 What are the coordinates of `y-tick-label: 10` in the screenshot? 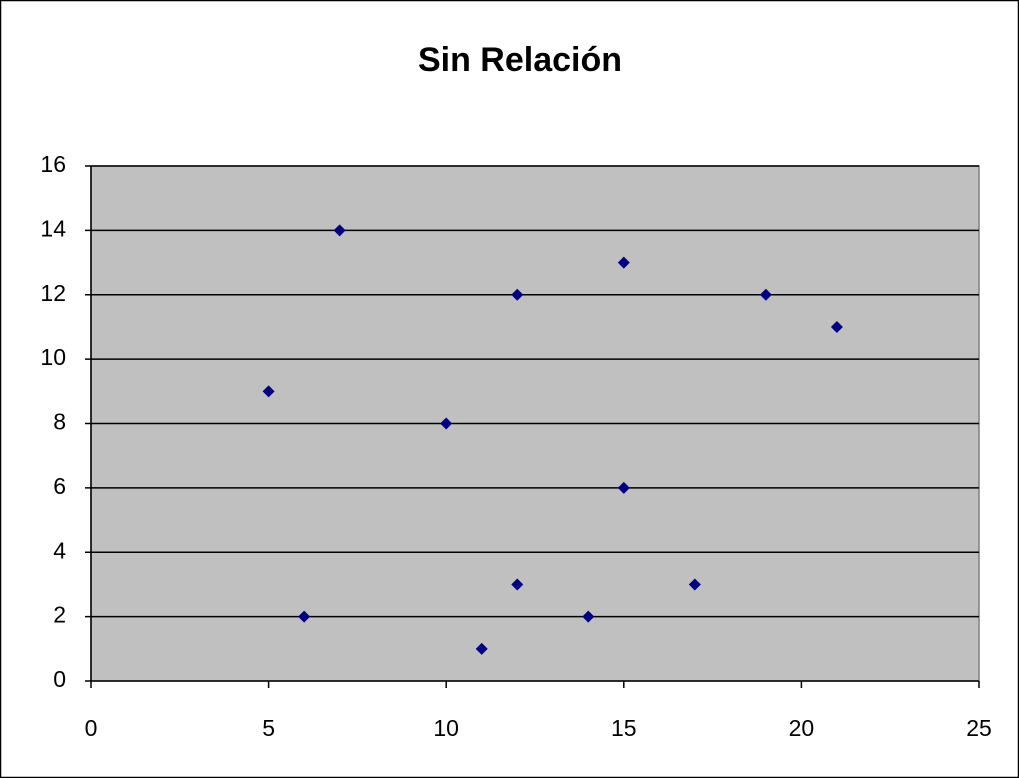 It's located at (53, 357).